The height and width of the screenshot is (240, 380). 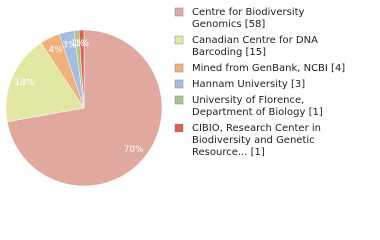 I want to click on legend-label: Barcoding [15], so click(x=229, y=52).